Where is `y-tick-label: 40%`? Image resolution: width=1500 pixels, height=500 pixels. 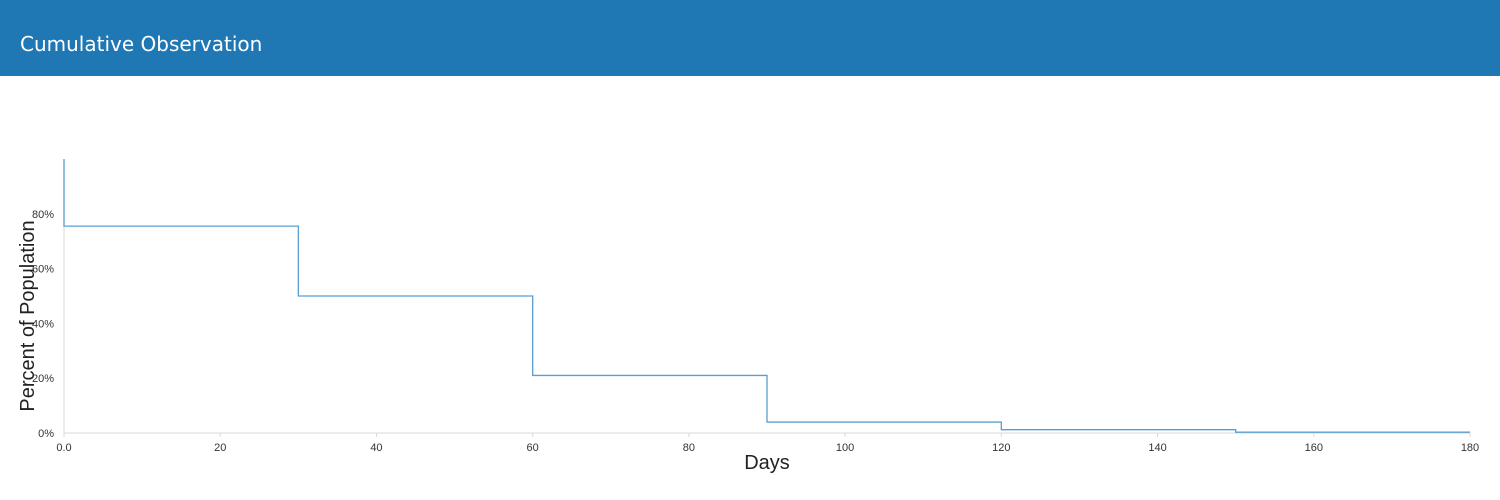 y-tick-label: 40% is located at coordinates (43, 324).